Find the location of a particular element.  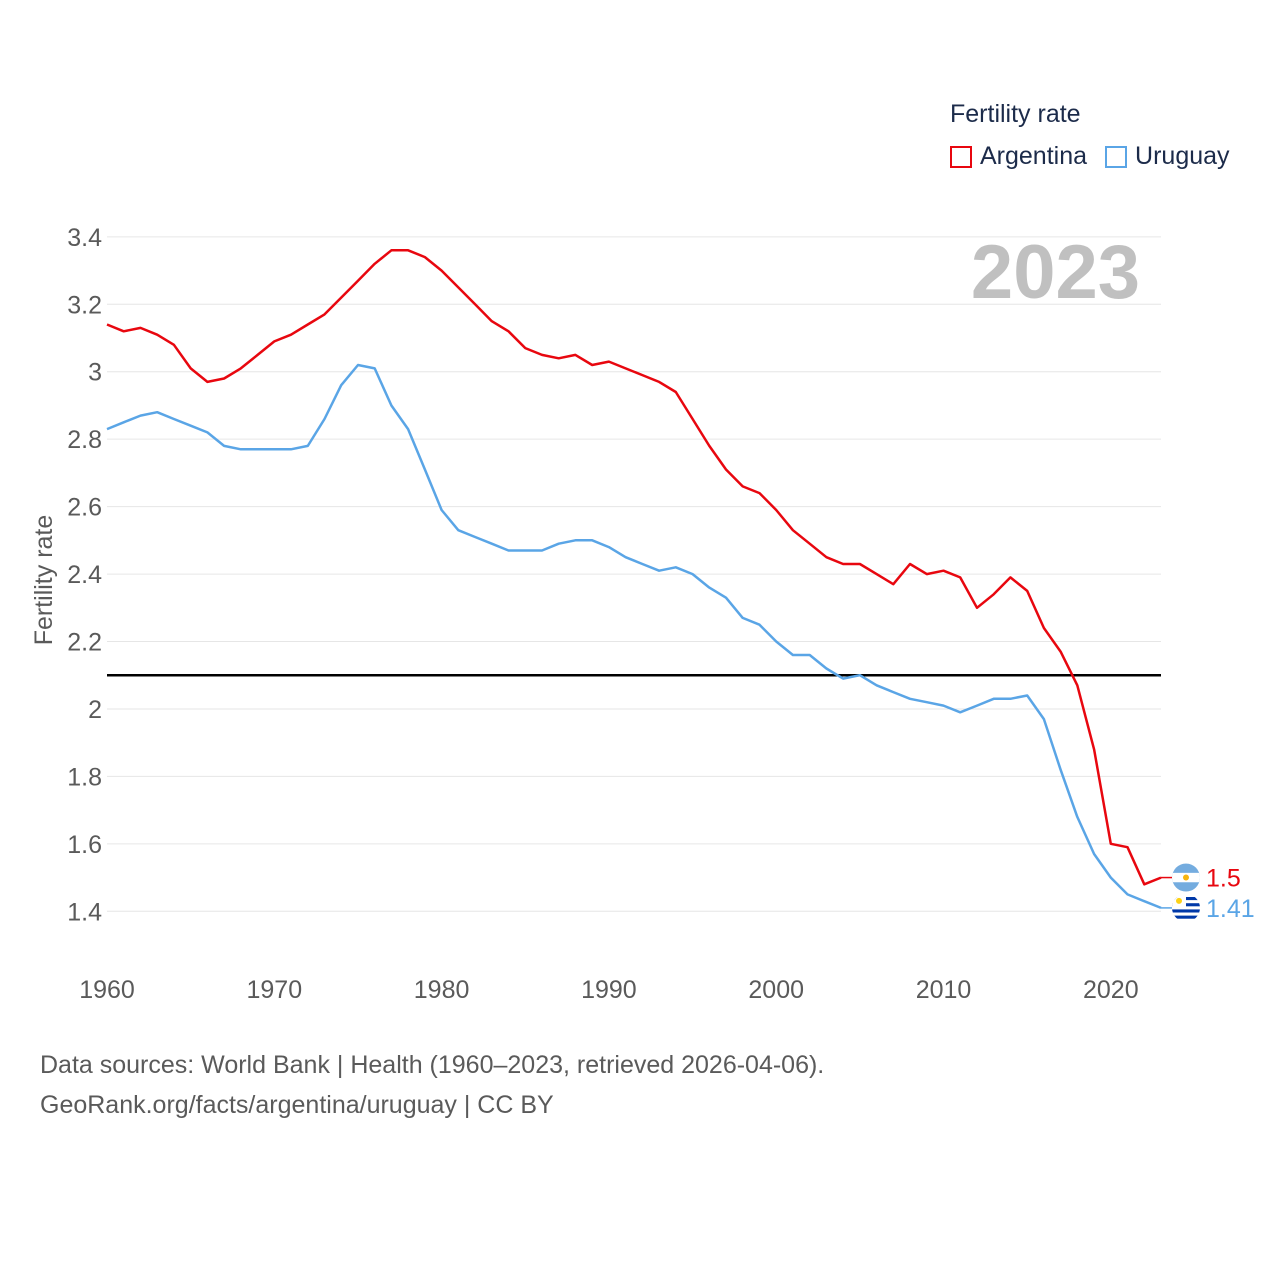

end-label-argentina: 1.5 is located at coordinates (1223, 879).